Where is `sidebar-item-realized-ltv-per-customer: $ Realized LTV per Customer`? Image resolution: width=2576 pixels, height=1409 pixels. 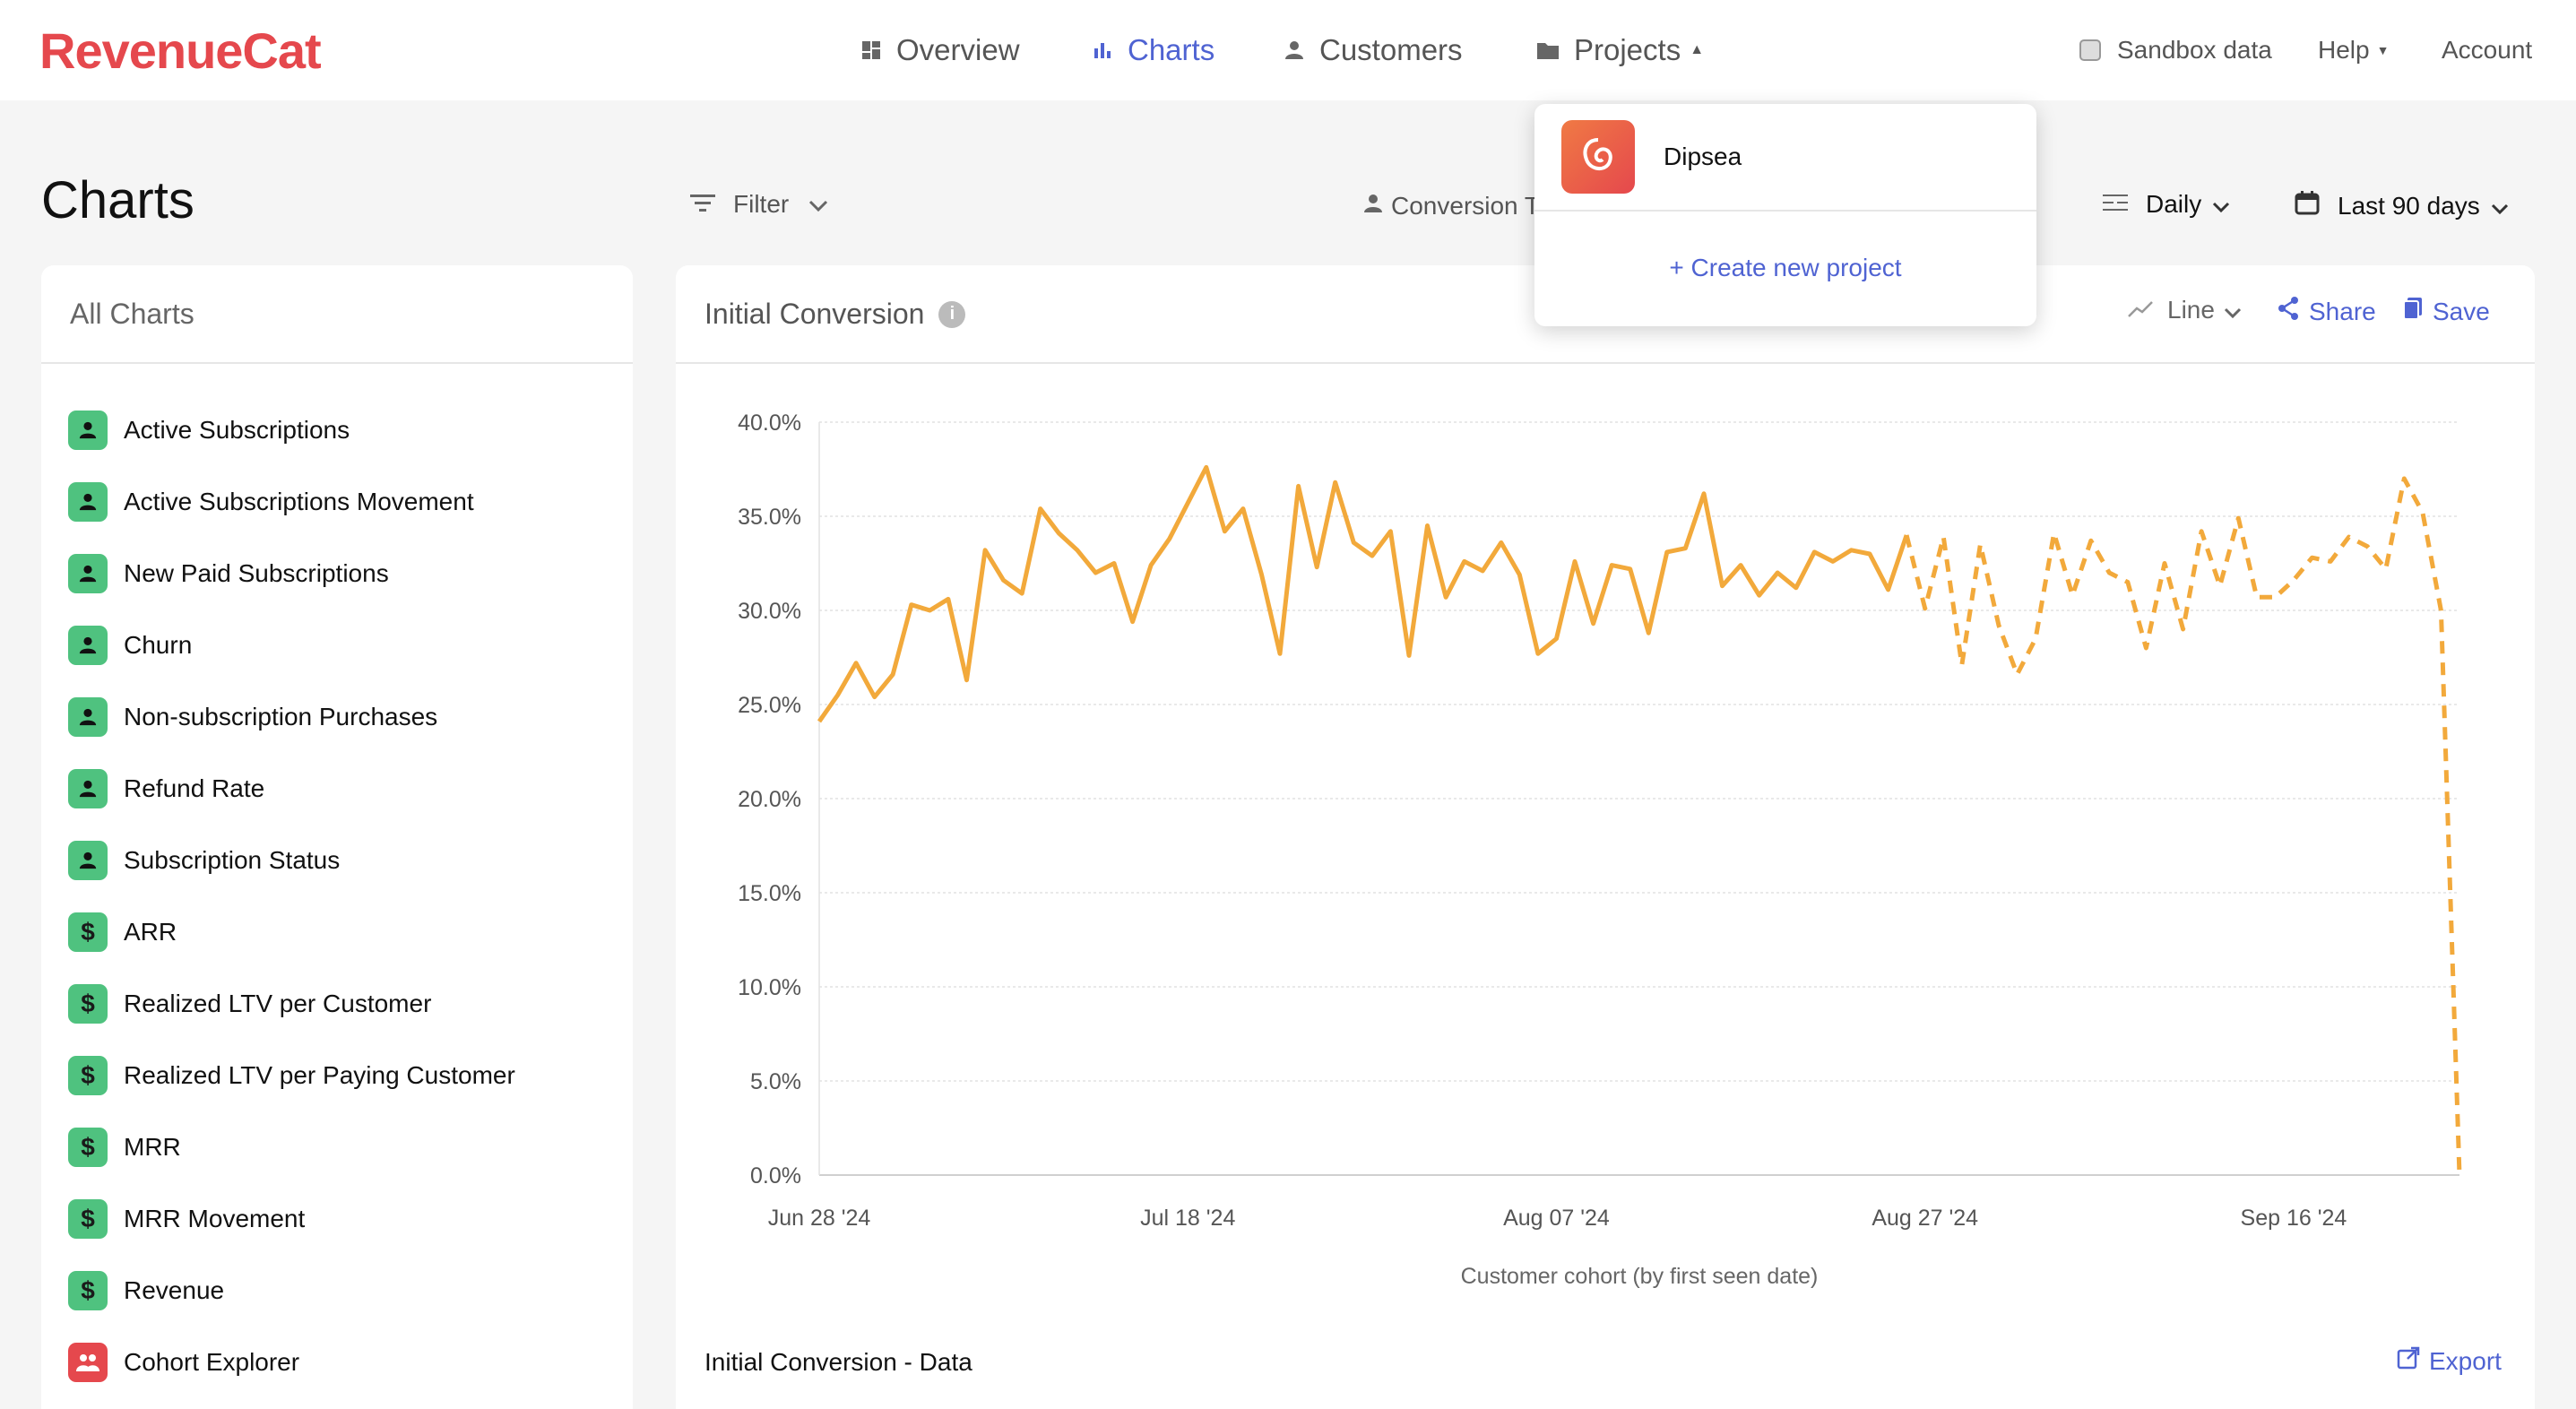 sidebar-item-realized-ltv-per-customer: $ Realized LTV per Customer is located at coordinates (249, 1004).